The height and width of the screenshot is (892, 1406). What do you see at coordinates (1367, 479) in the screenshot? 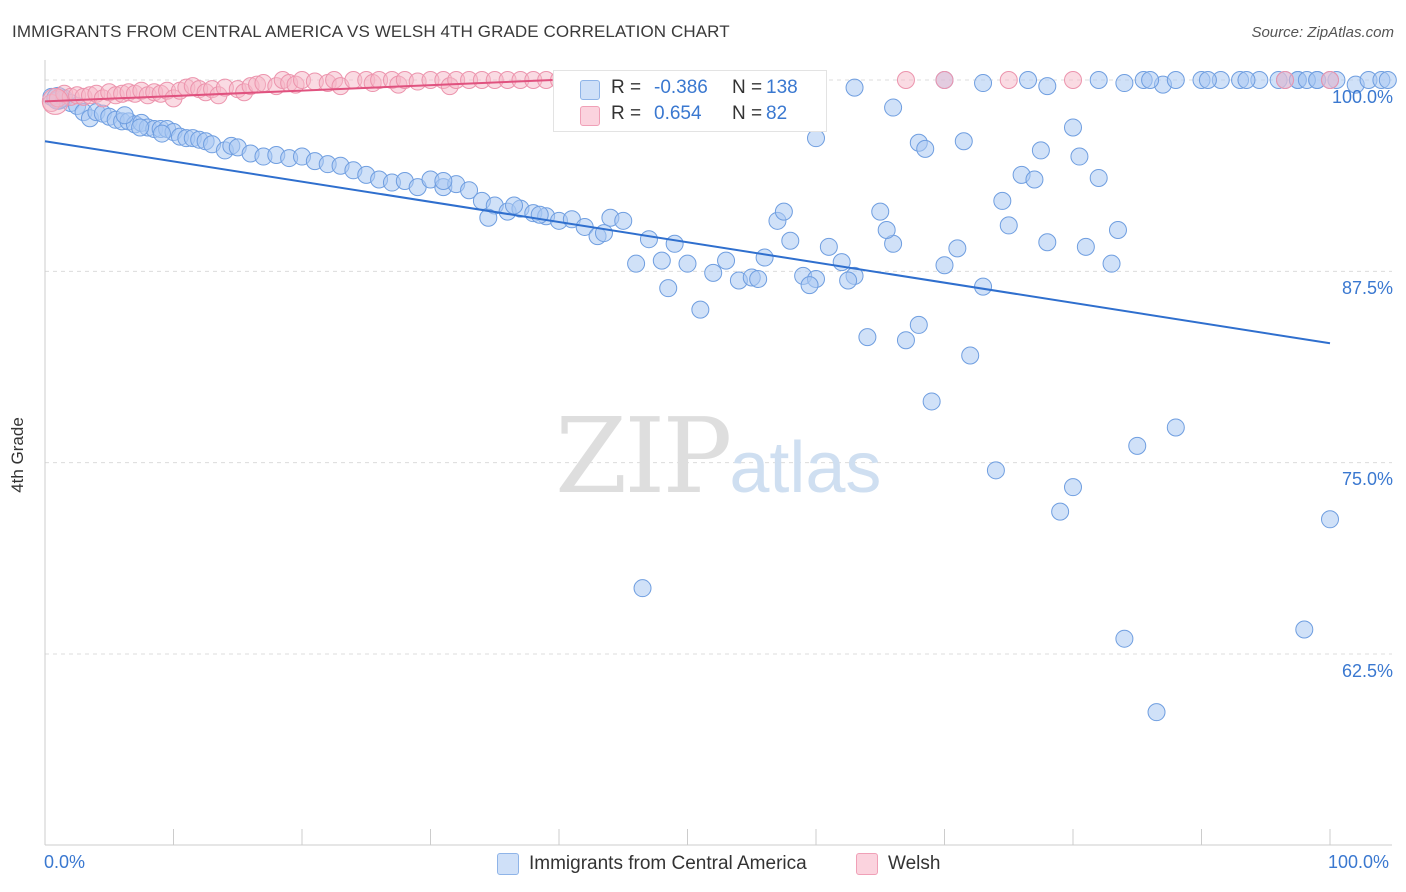
I see `y-tick-label: 75.0%` at bounding box center [1367, 479].